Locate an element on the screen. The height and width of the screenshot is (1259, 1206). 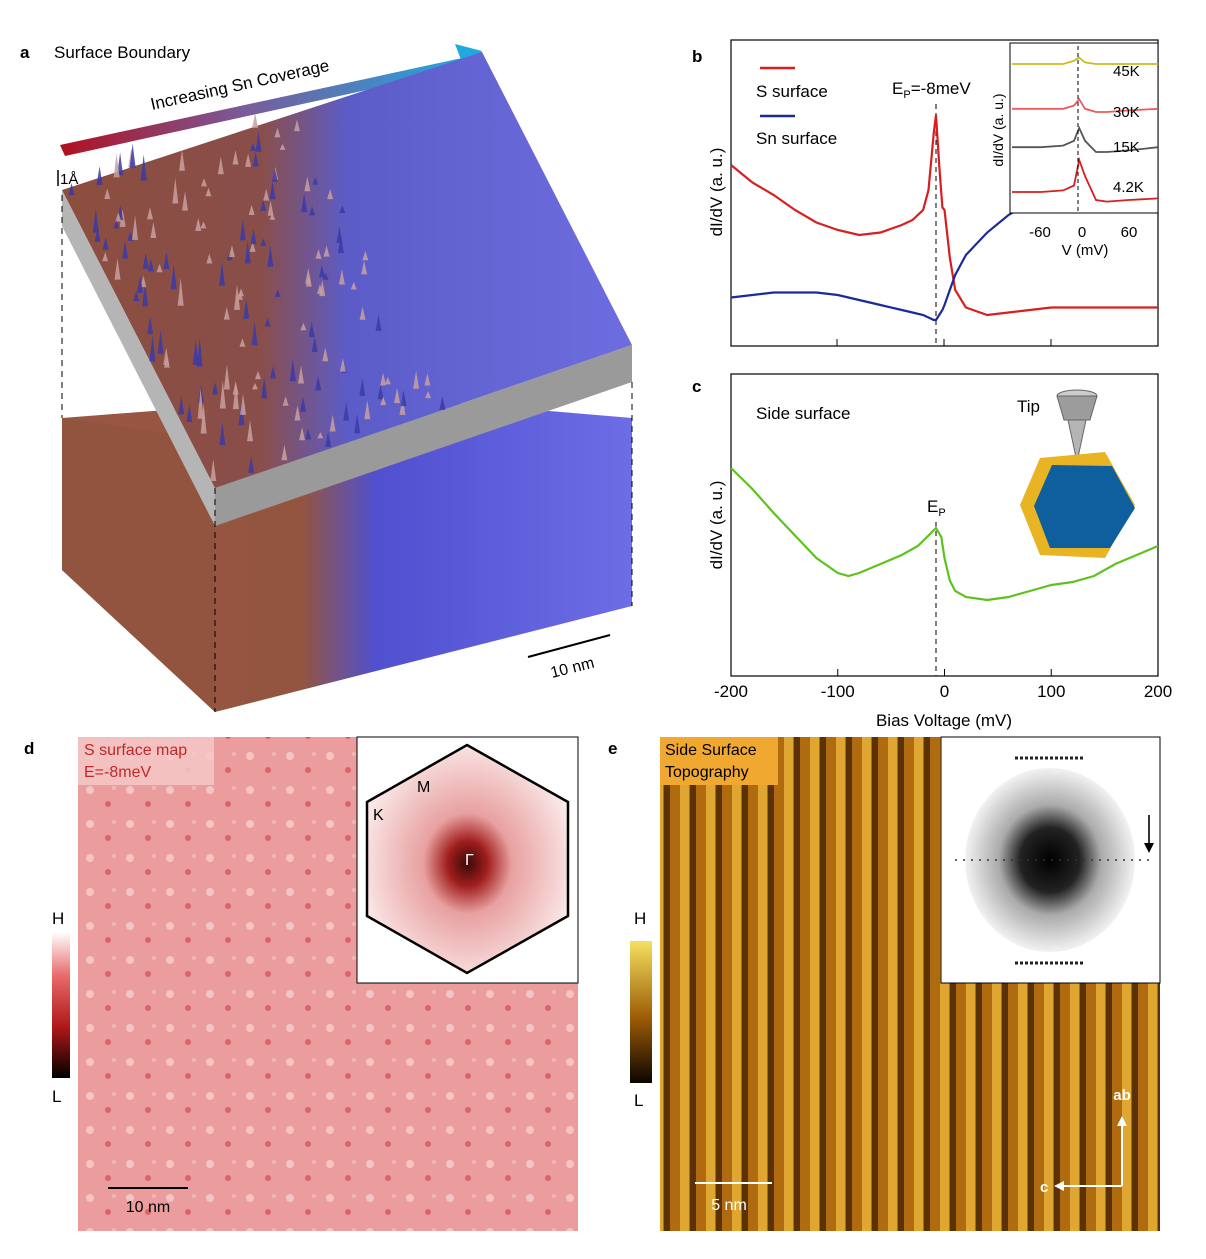
panel-c-tick-label-0: -200 is located at coordinates (731, 691).